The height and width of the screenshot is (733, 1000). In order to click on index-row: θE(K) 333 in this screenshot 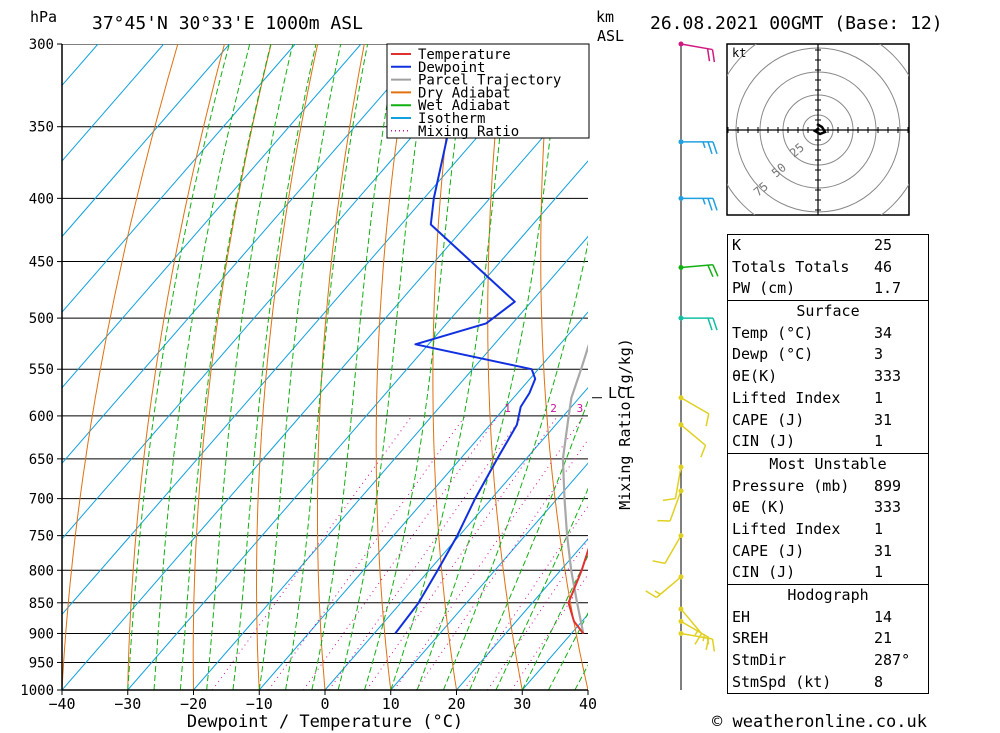, I will do `click(817, 376)`.